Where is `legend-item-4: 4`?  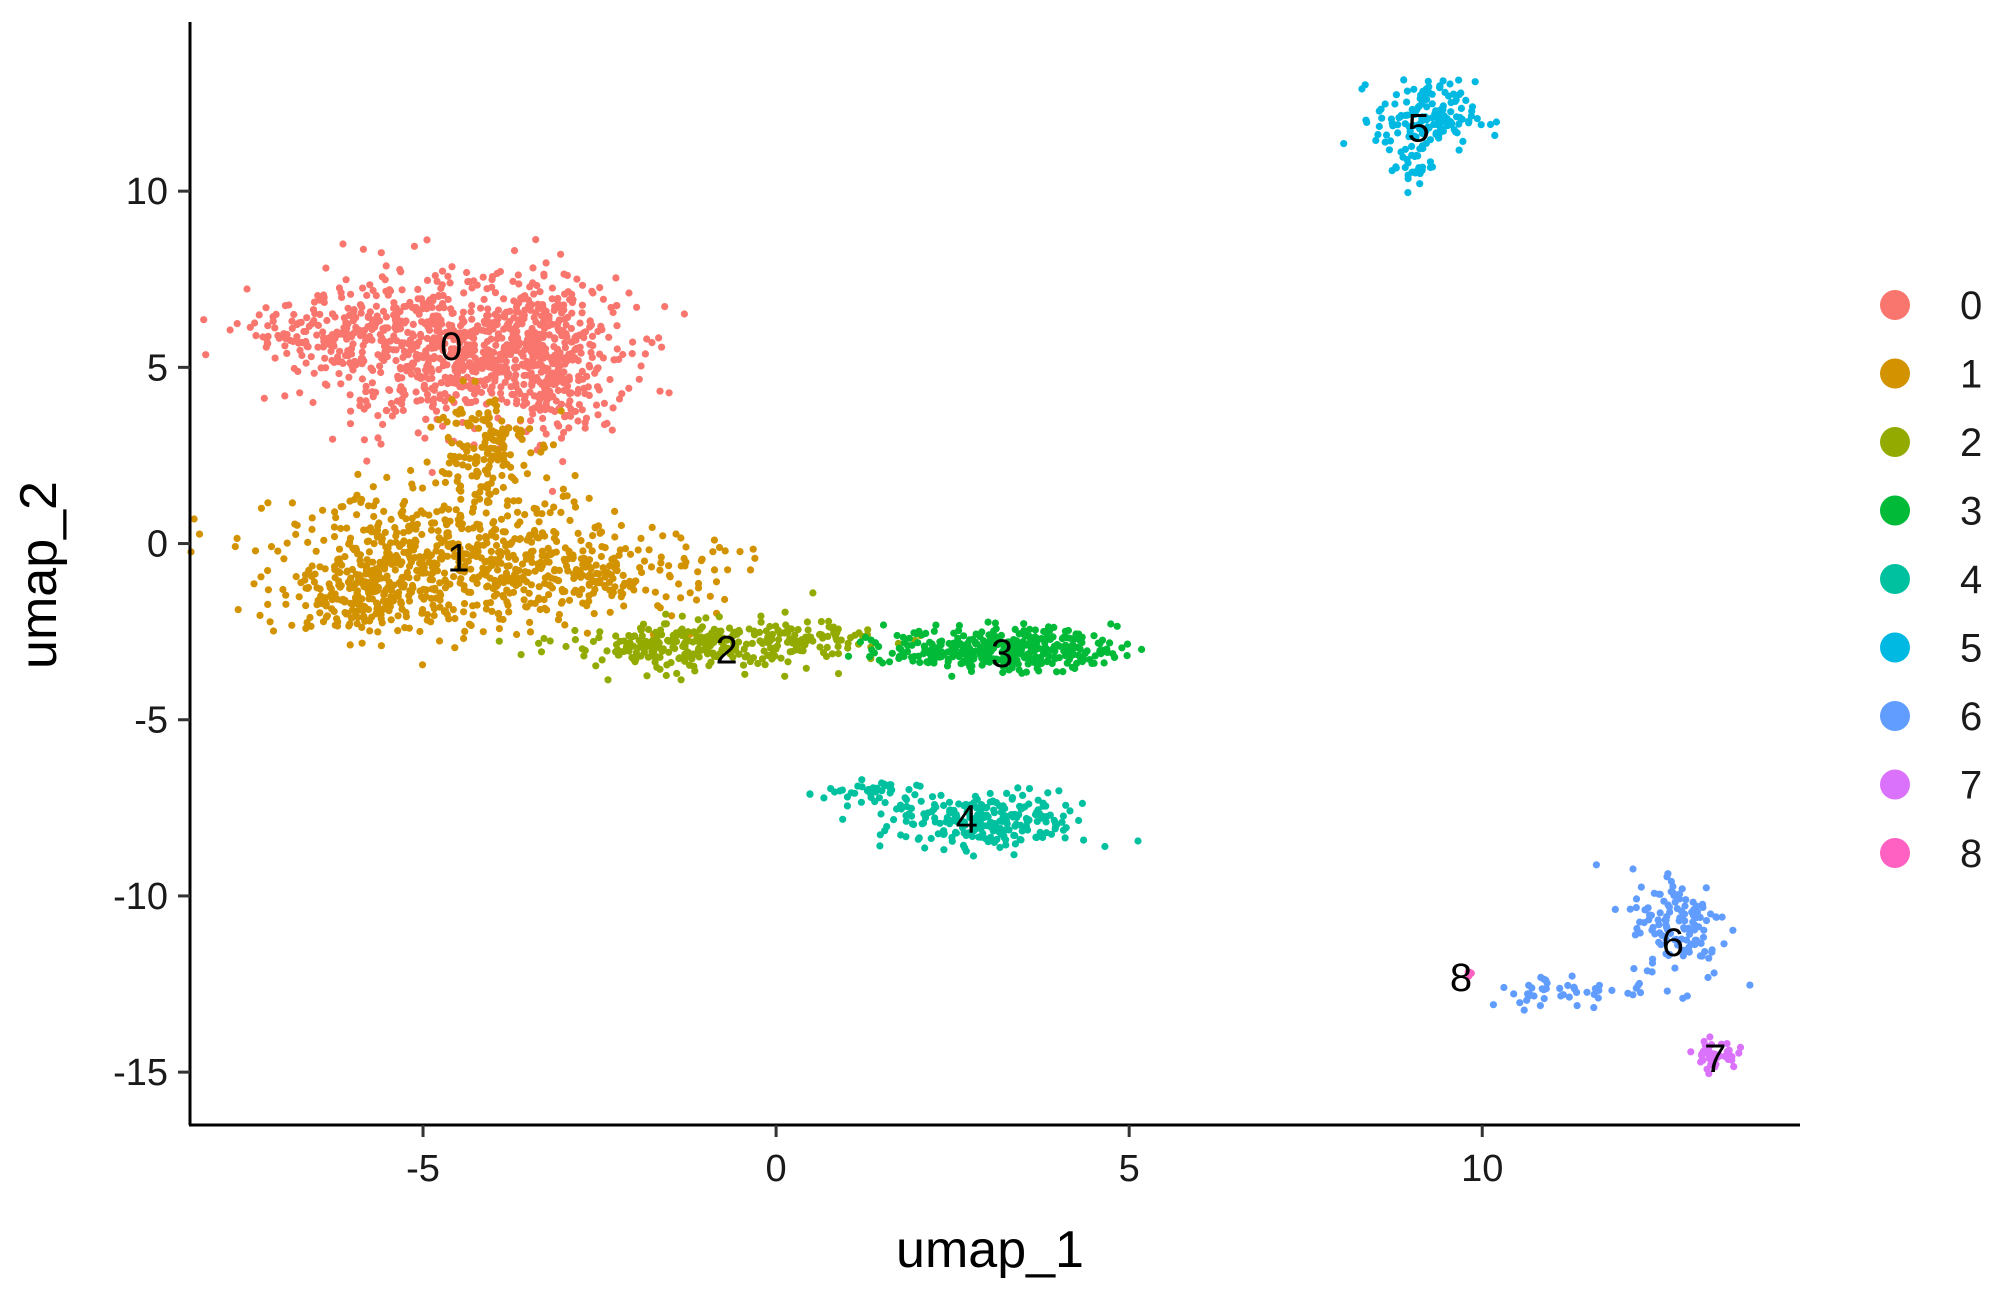
legend-item-4: 4 is located at coordinates (1931, 580).